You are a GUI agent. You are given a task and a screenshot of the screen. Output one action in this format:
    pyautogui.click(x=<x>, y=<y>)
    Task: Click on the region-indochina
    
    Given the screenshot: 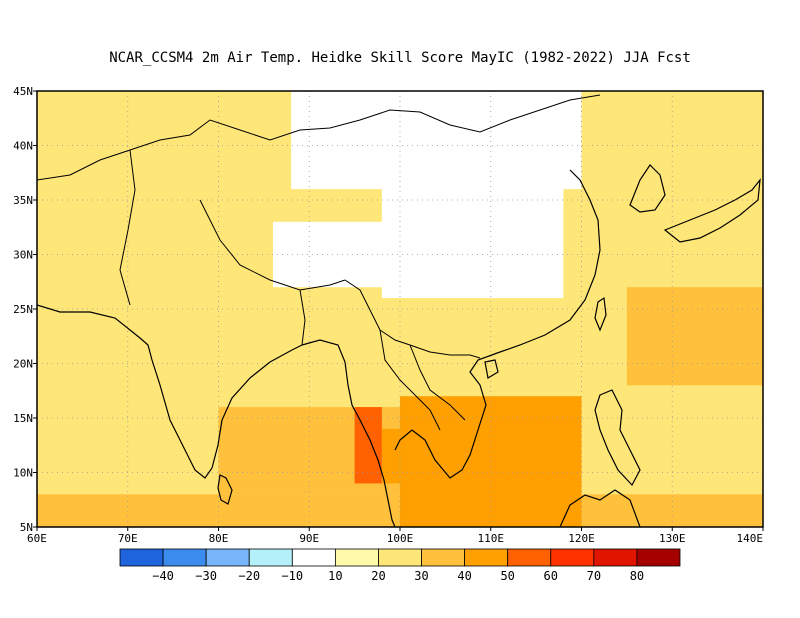 What is the action you would take?
    pyautogui.click(x=418, y=456)
    